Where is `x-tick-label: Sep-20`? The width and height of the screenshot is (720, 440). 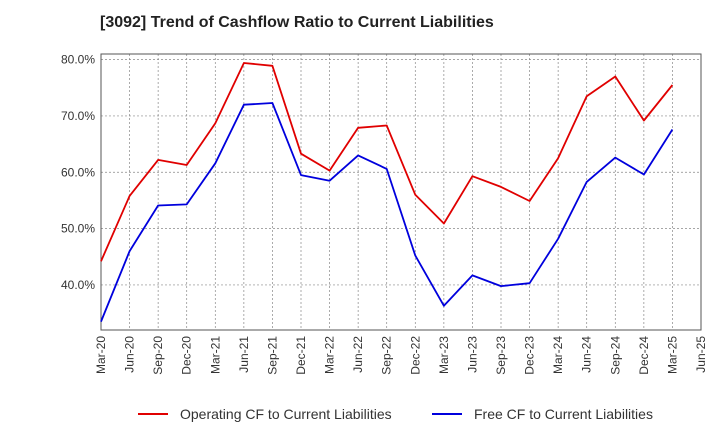 x-tick-label: Sep-20 is located at coordinates (158, 355).